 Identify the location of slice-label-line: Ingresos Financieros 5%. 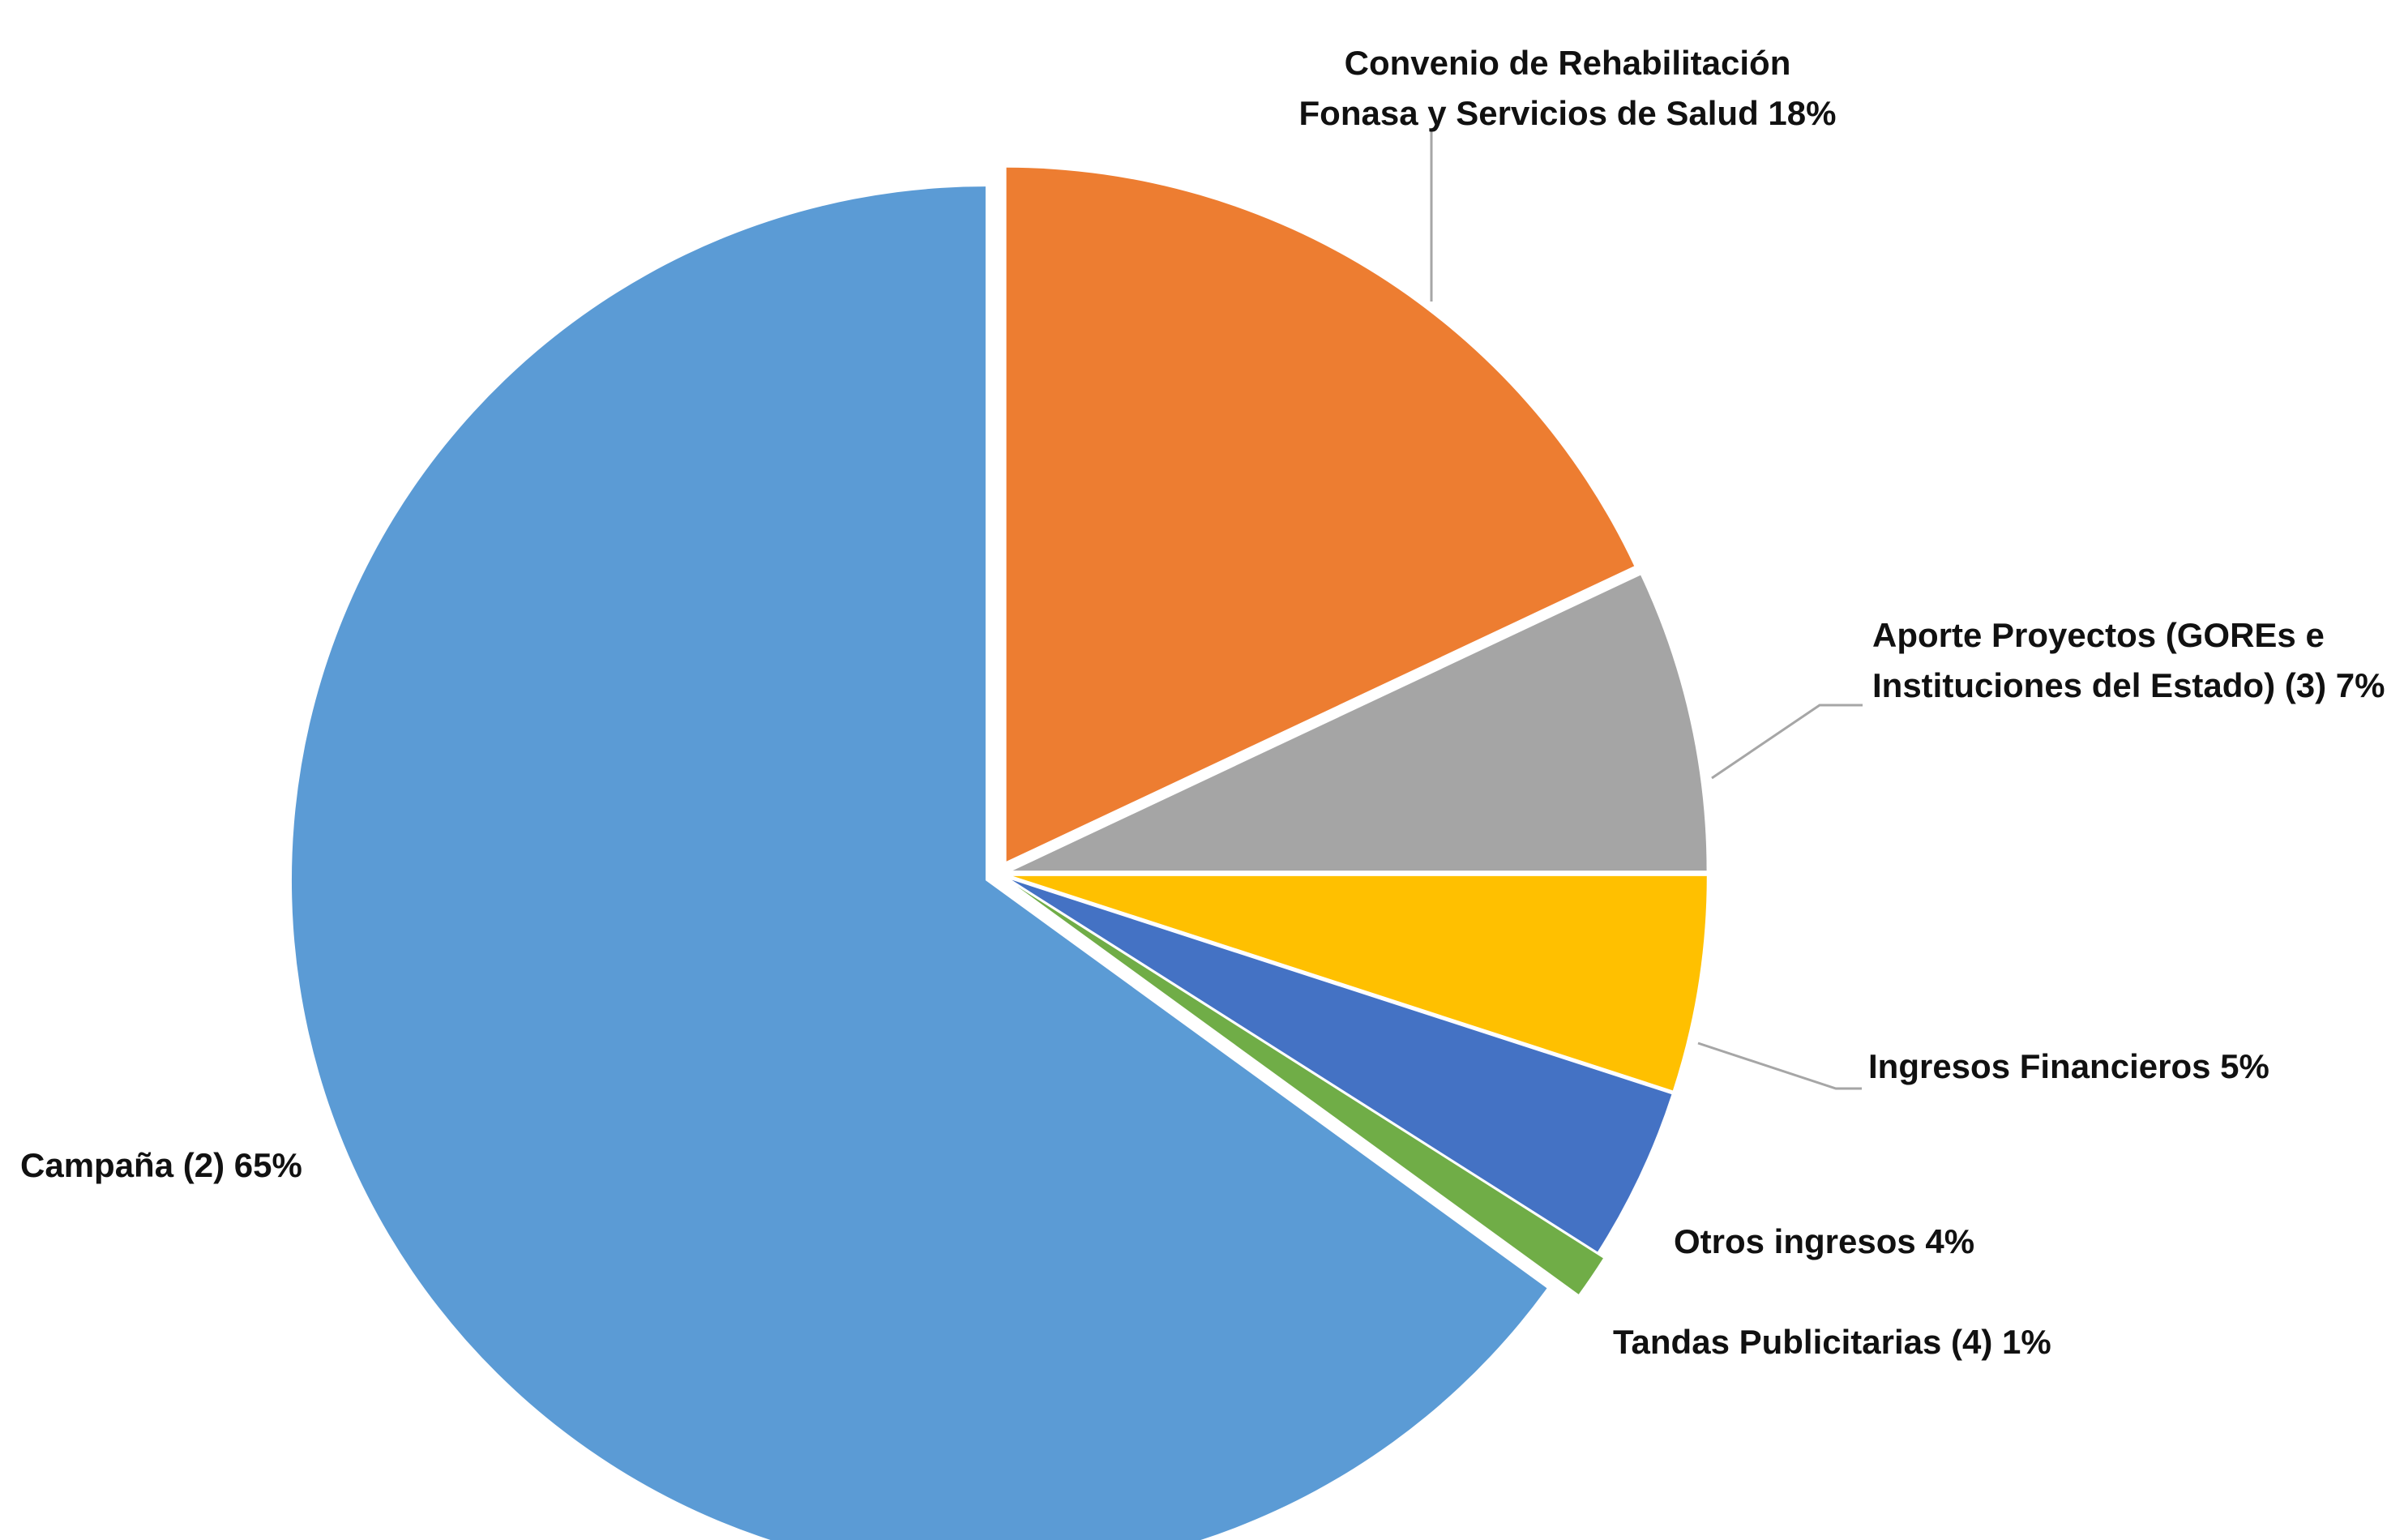
(2068, 1066).